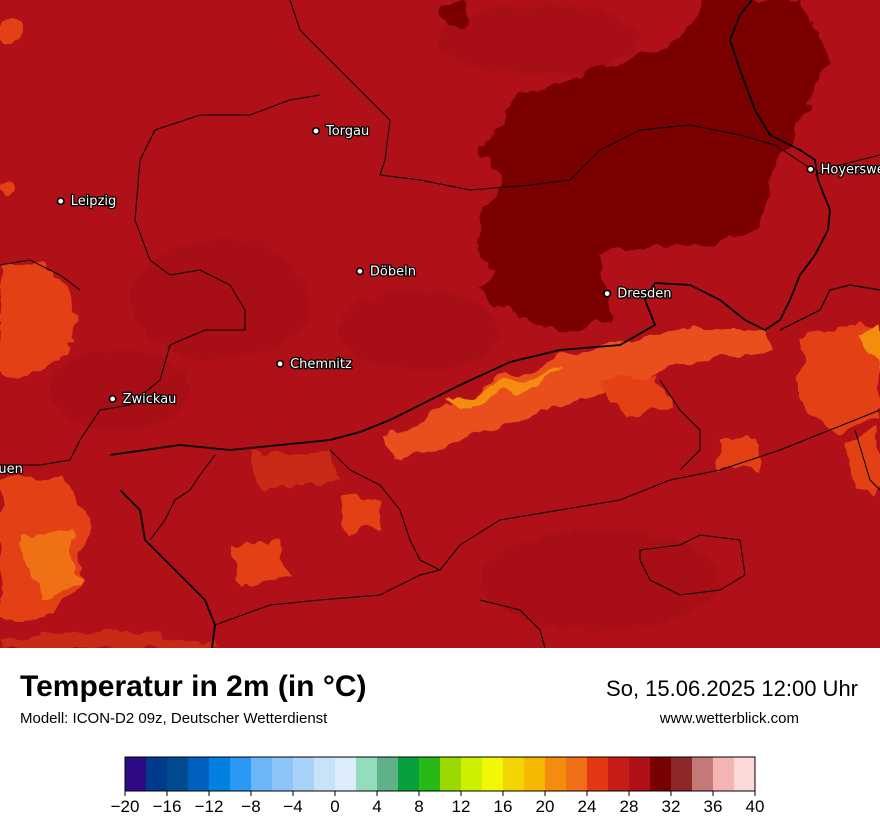 The image size is (880, 831). Describe the element at coordinates (503, 806) in the screenshot. I see `colorbar-tick-label: 16` at that location.